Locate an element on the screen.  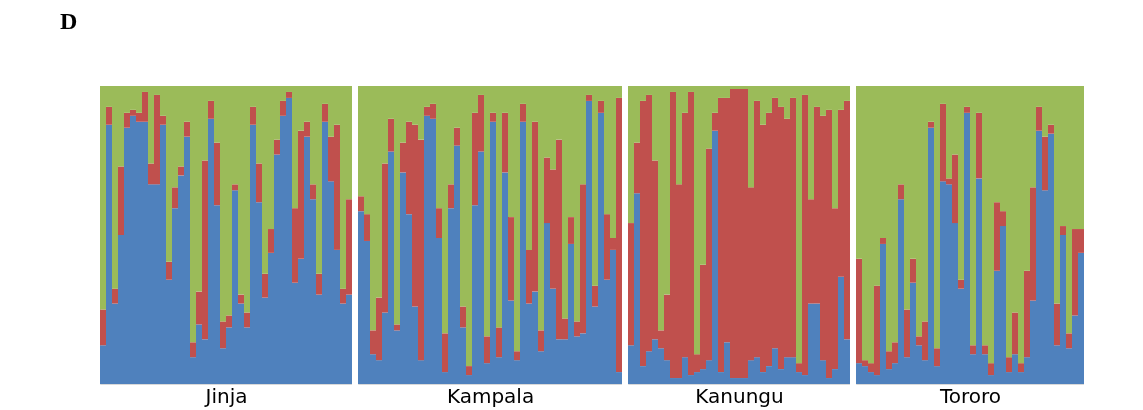
x-axis-title: Jinja is located at coordinates (225, 395).